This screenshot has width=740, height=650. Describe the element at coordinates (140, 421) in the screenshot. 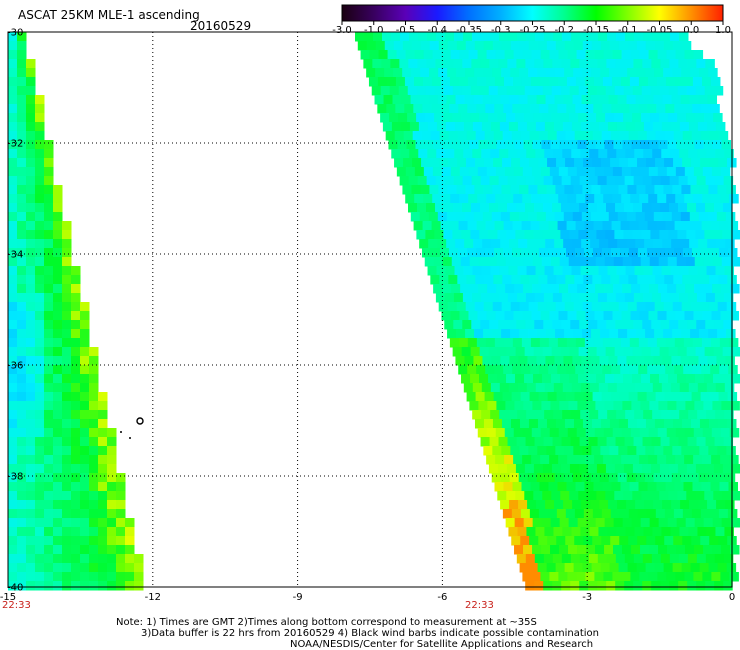

I see `island-marker-icon` at that location.